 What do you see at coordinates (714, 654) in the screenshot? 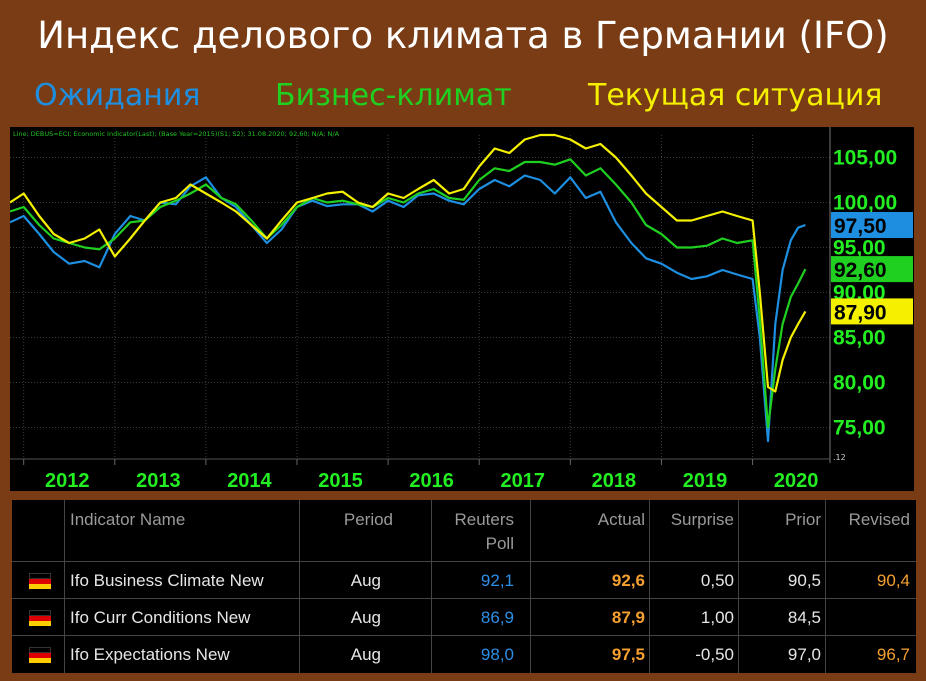
I see `surprise-value: -0,50` at bounding box center [714, 654].